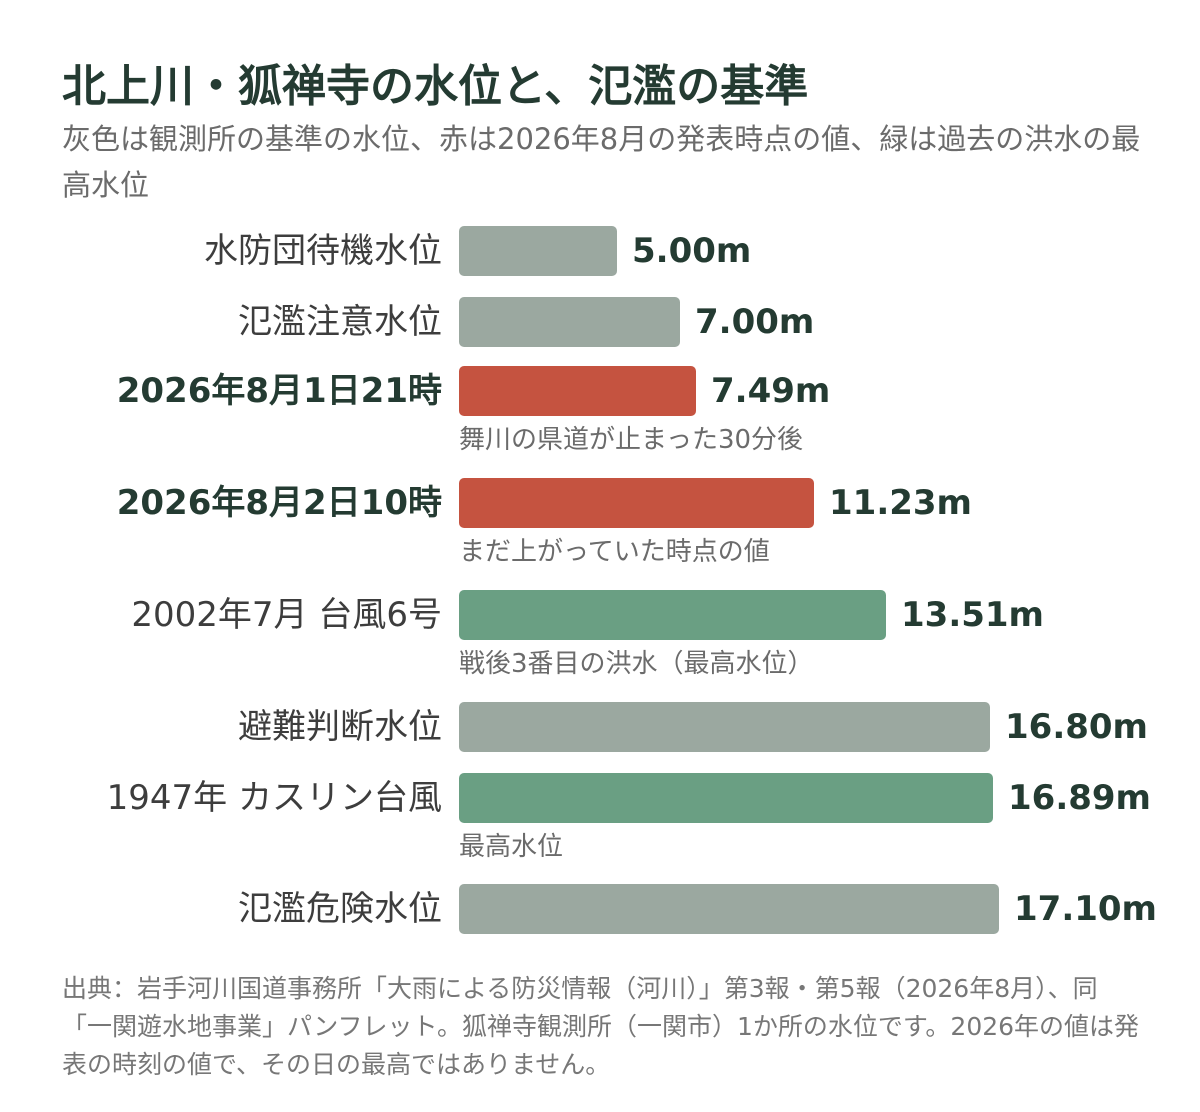 The width and height of the screenshot is (1200, 1112). What do you see at coordinates (511, 847) in the screenshot?
I see `bar-annotation: 最高水位` at bounding box center [511, 847].